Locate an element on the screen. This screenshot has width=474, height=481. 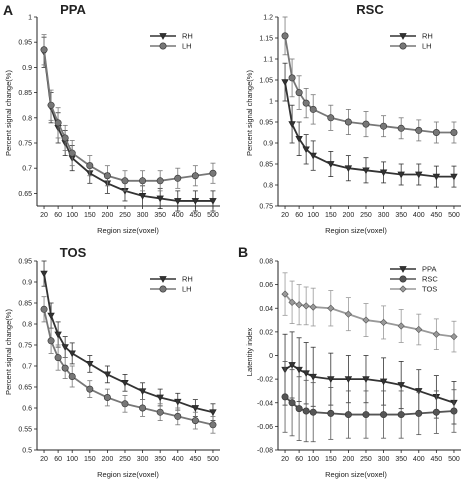
y-tick-label: 1.15 is located at coordinates (266, 39).